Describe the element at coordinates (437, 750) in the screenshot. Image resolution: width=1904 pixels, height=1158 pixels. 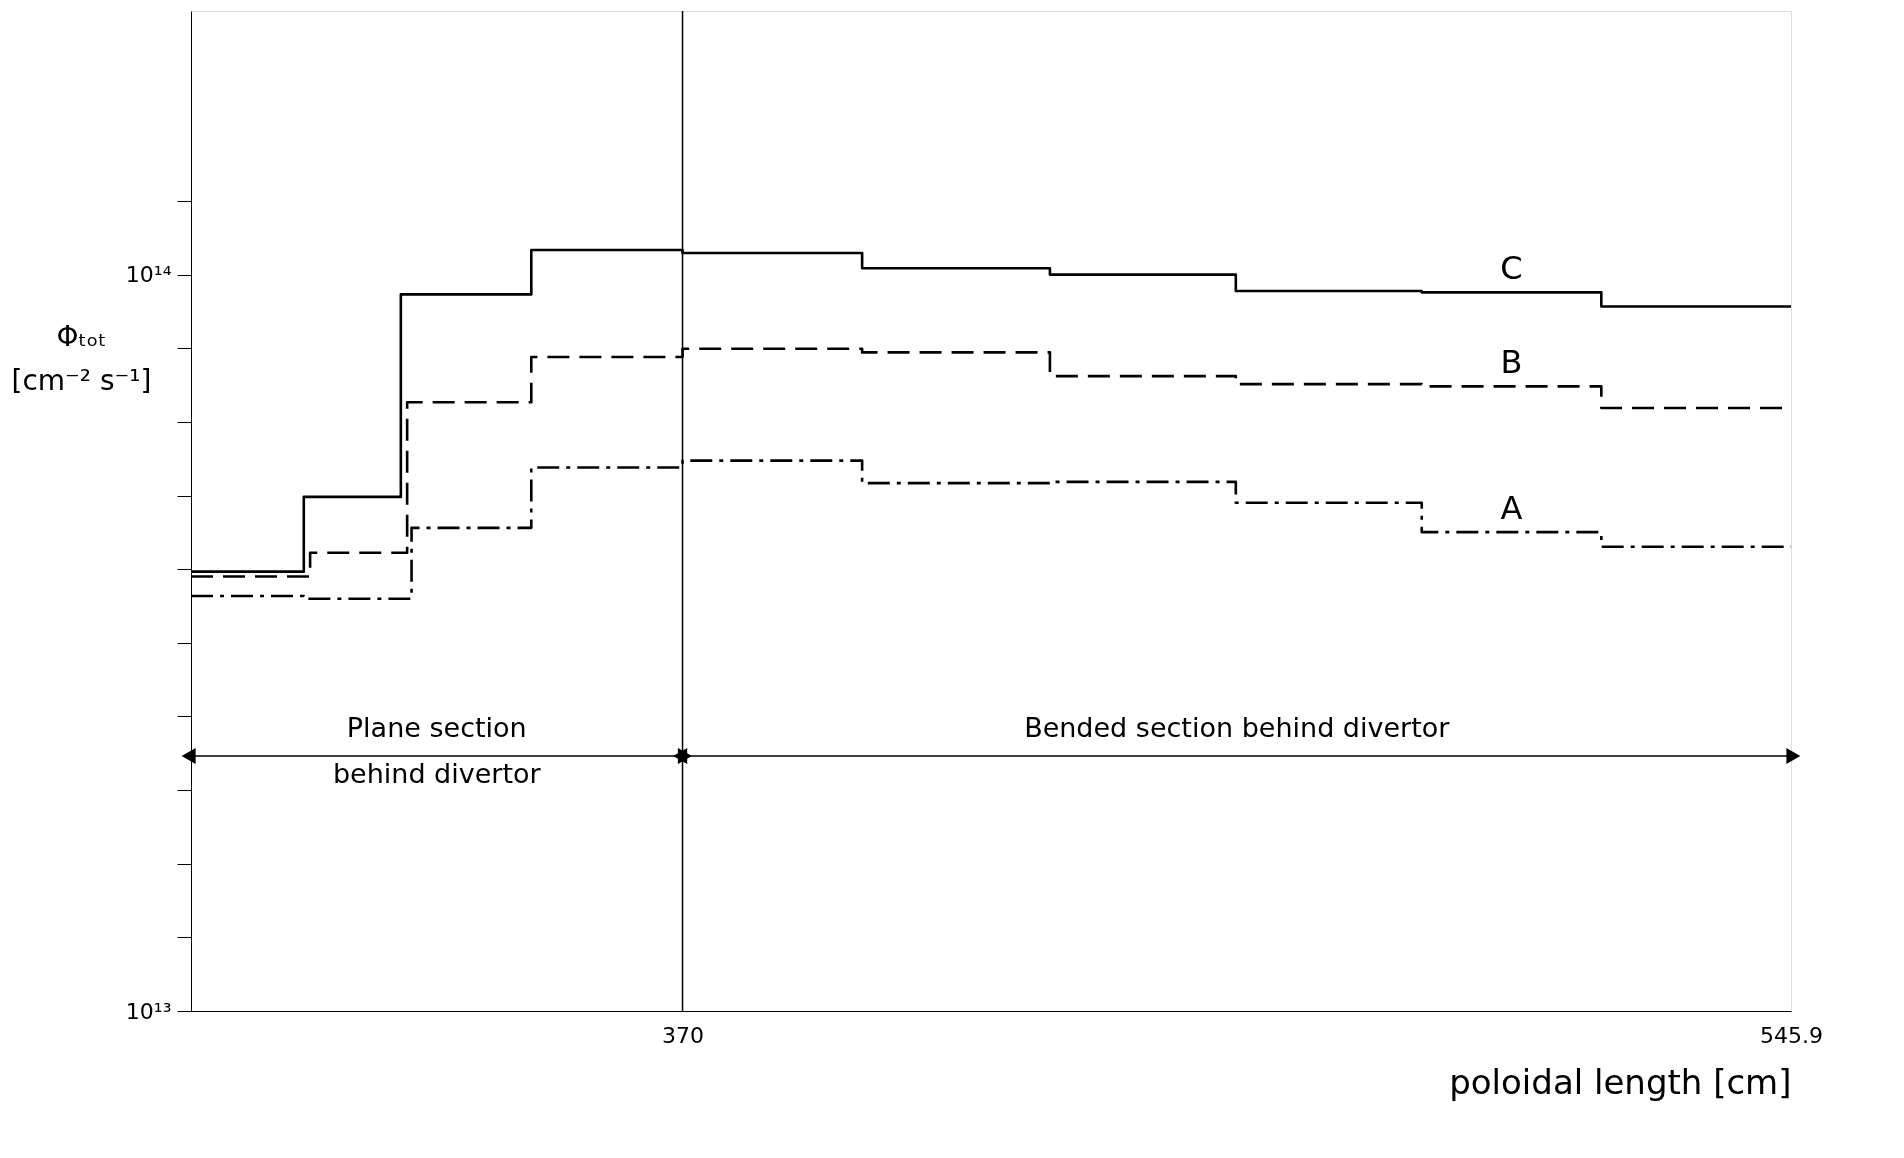
I see `annotation: Plane section behind divertor` at that location.